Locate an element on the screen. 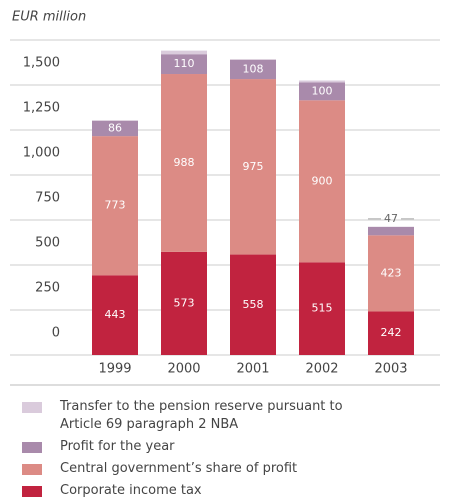  y-axis-label: EUR million is located at coordinates (49, 17).